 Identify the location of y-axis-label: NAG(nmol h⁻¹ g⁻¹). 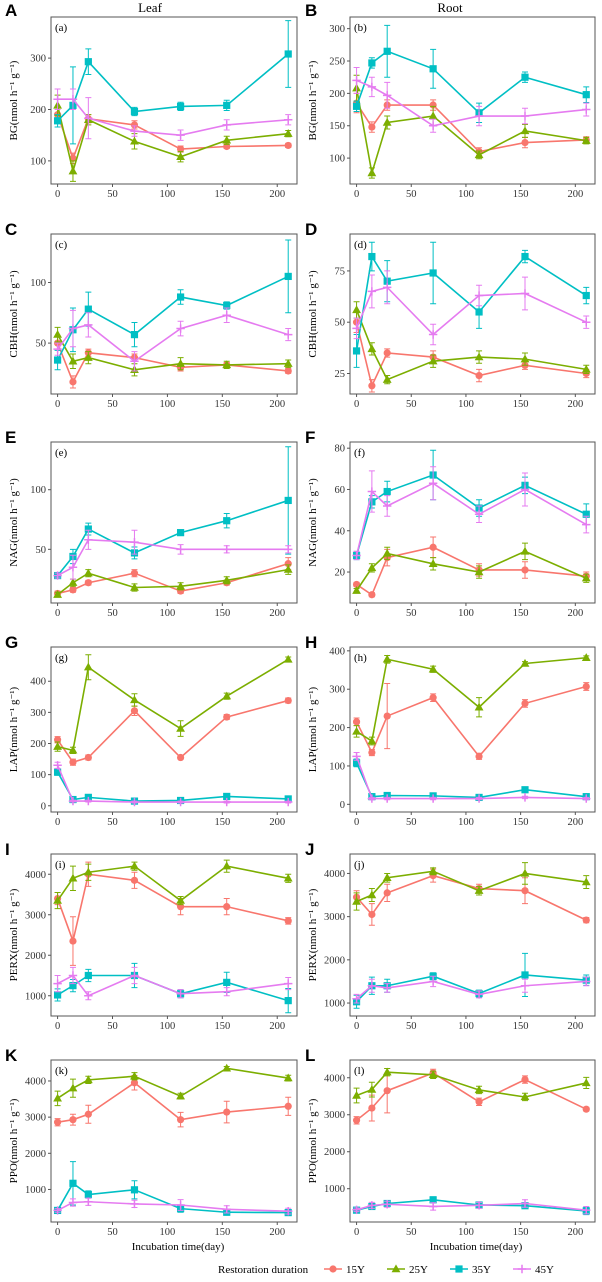
(14, 522).